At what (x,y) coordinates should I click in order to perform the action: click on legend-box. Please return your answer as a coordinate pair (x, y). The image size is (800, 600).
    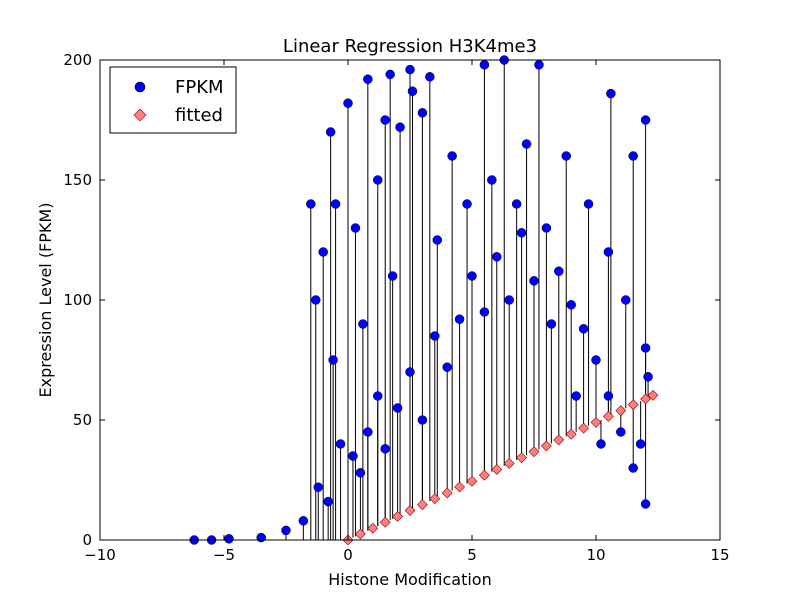
    Looking at the image, I should click on (173, 100).